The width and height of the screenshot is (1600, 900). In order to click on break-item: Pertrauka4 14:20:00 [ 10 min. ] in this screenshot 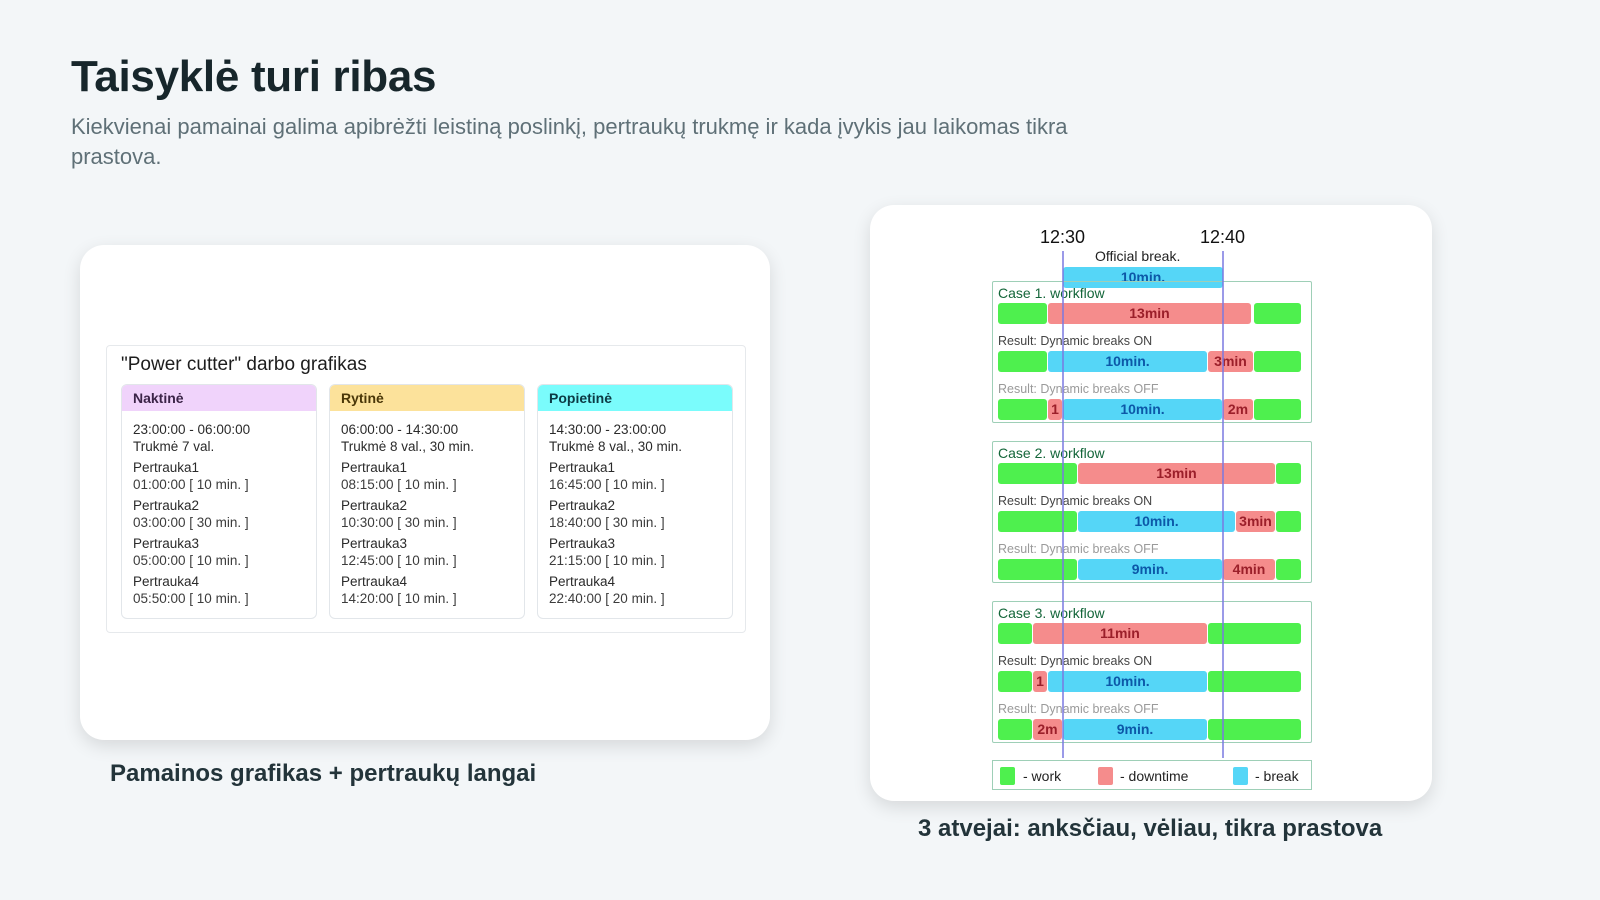, I will do `click(427, 590)`.